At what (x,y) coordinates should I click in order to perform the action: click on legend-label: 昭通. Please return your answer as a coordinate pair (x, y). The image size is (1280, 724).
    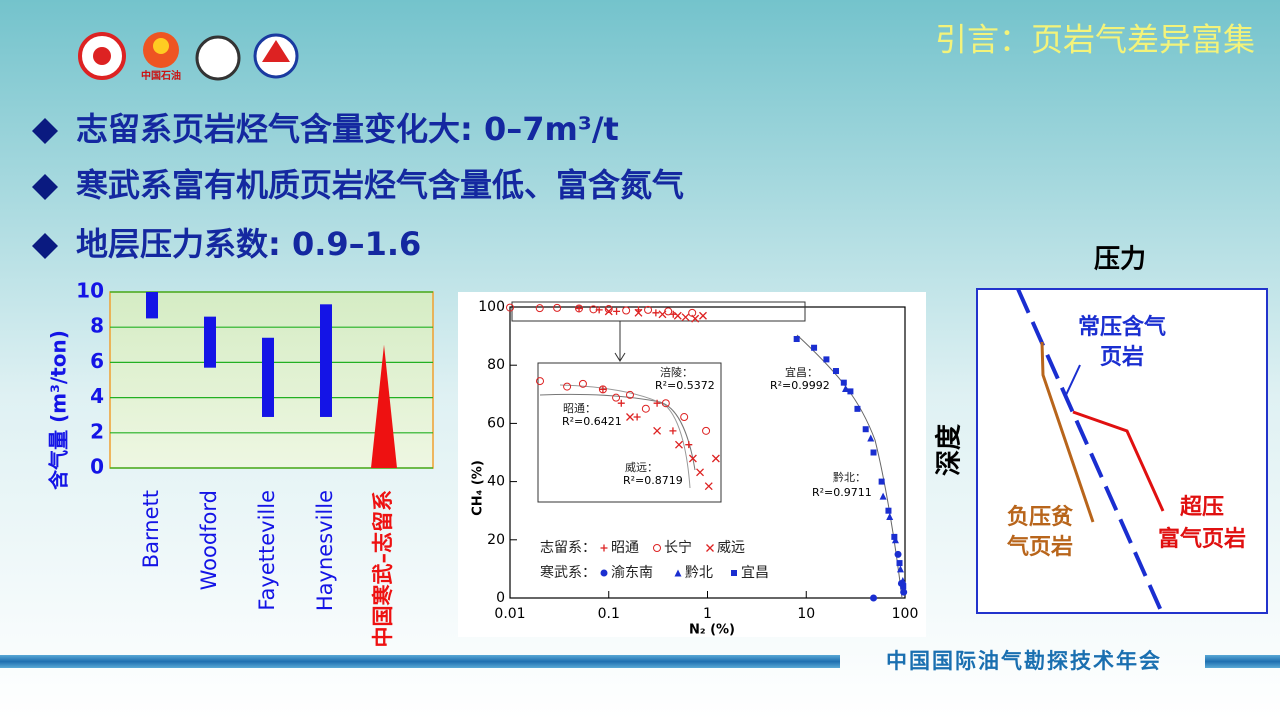
    Looking at the image, I should click on (625, 548).